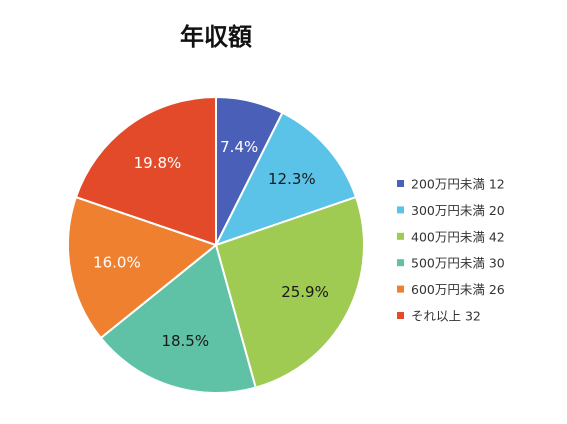 This screenshot has width=567, height=424. What do you see at coordinates (305, 292) in the screenshot?
I see `pie-slice-label-3: 25.9%` at bounding box center [305, 292].